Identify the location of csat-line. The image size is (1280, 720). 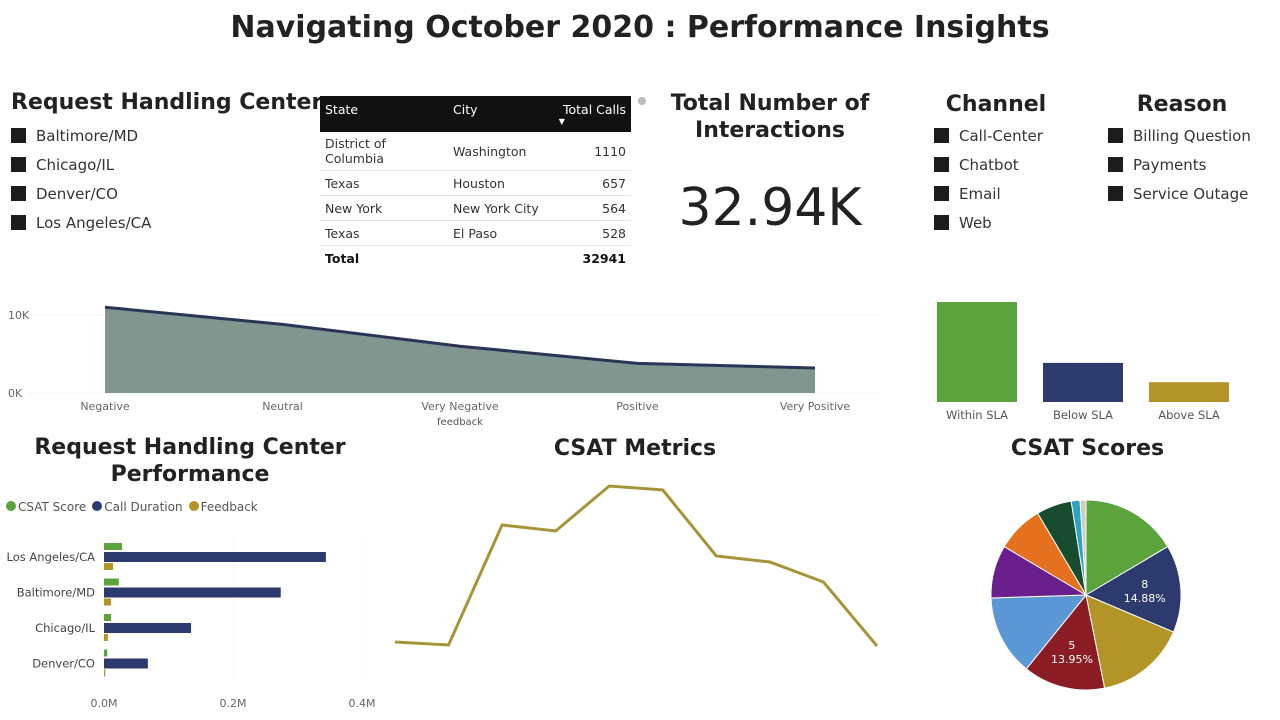
(636, 565).